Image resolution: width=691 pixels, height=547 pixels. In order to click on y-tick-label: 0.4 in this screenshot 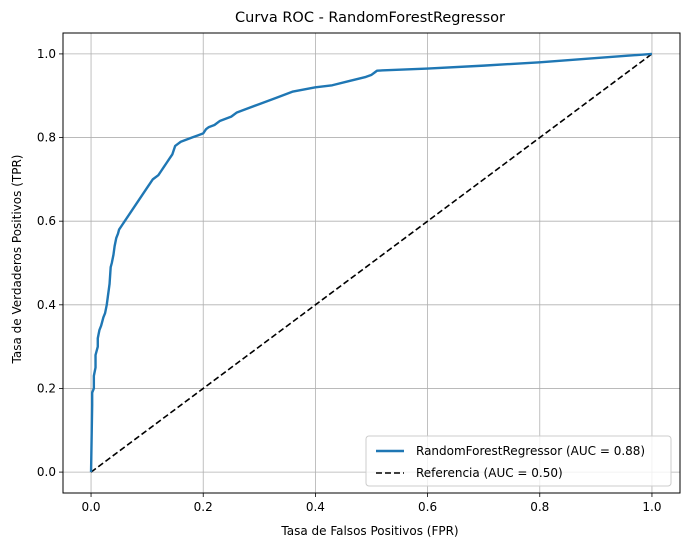, I will do `click(46, 305)`.